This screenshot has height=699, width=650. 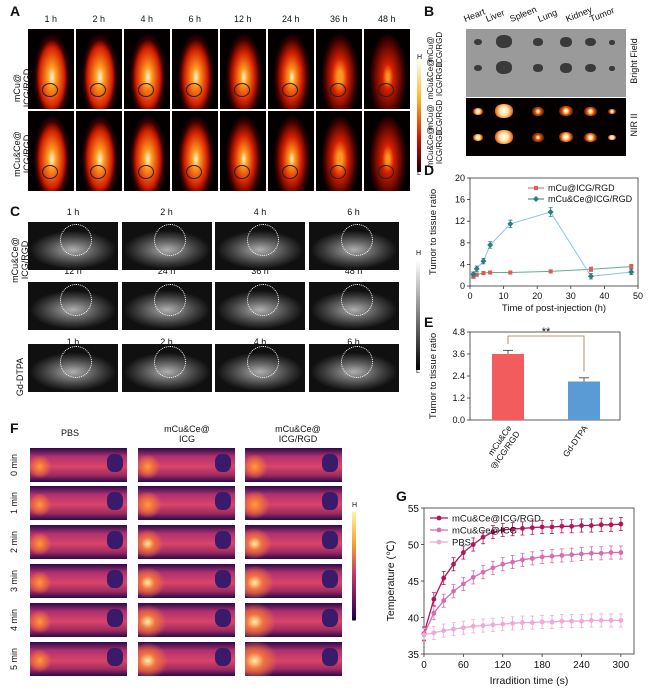 What do you see at coordinates (414, 546) in the screenshot?
I see `y-tick-label: 50` at bounding box center [414, 546].